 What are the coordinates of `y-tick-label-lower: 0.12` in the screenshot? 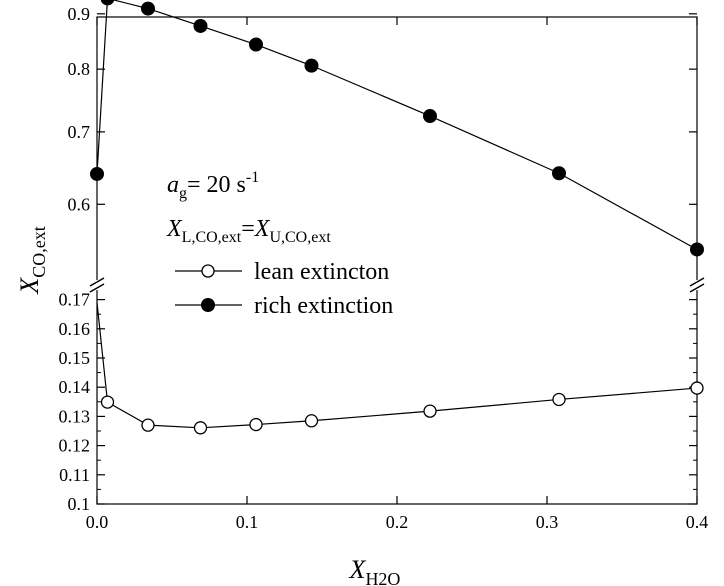 It's located at (75, 446).